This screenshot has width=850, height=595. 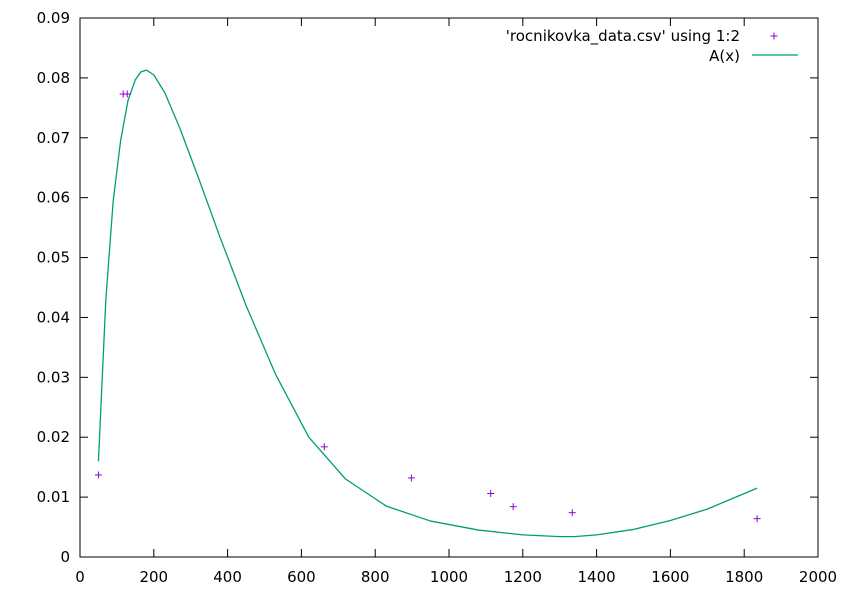 I want to click on legend-label-data: 'rocnikovka_data.csv' using 1:2, so click(x=623, y=36).